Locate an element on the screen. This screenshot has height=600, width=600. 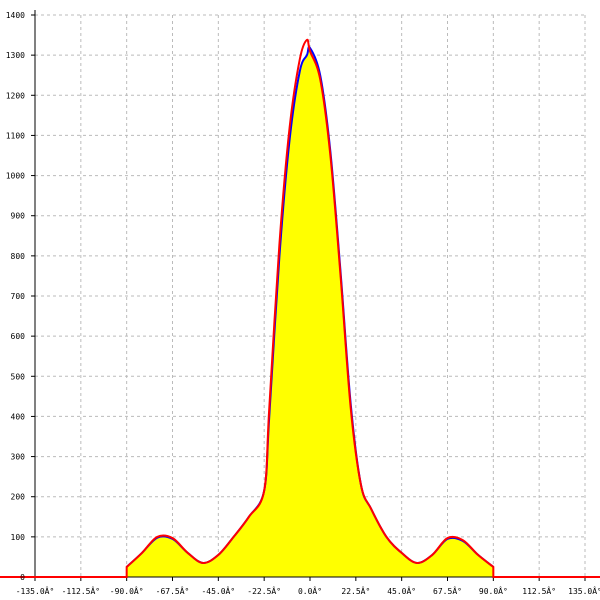
y-tick-label: 700 is located at coordinates (18, 296).